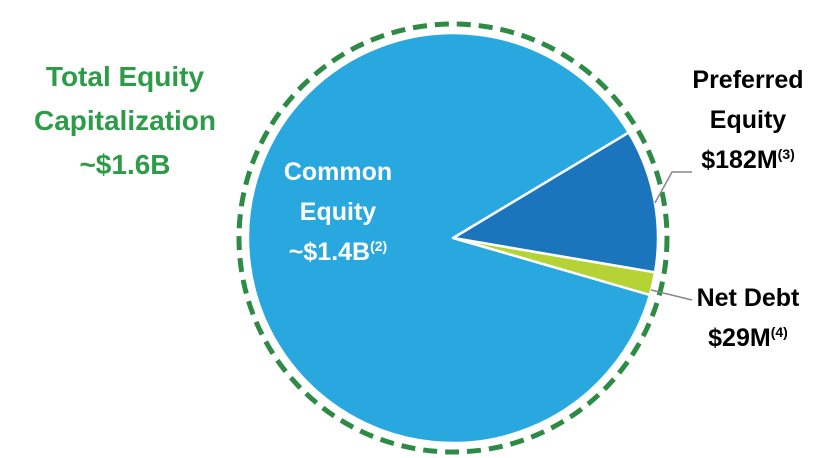  I want to click on value-label: $182M, so click(739, 160).